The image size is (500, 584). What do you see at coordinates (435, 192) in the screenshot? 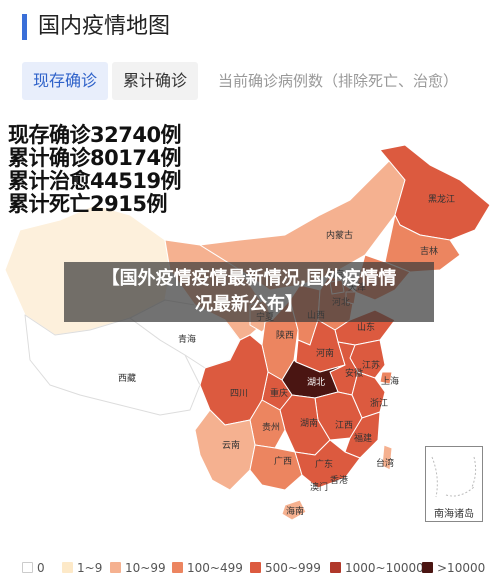
I see `province-heilongjiang` at bounding box center [435, 192].